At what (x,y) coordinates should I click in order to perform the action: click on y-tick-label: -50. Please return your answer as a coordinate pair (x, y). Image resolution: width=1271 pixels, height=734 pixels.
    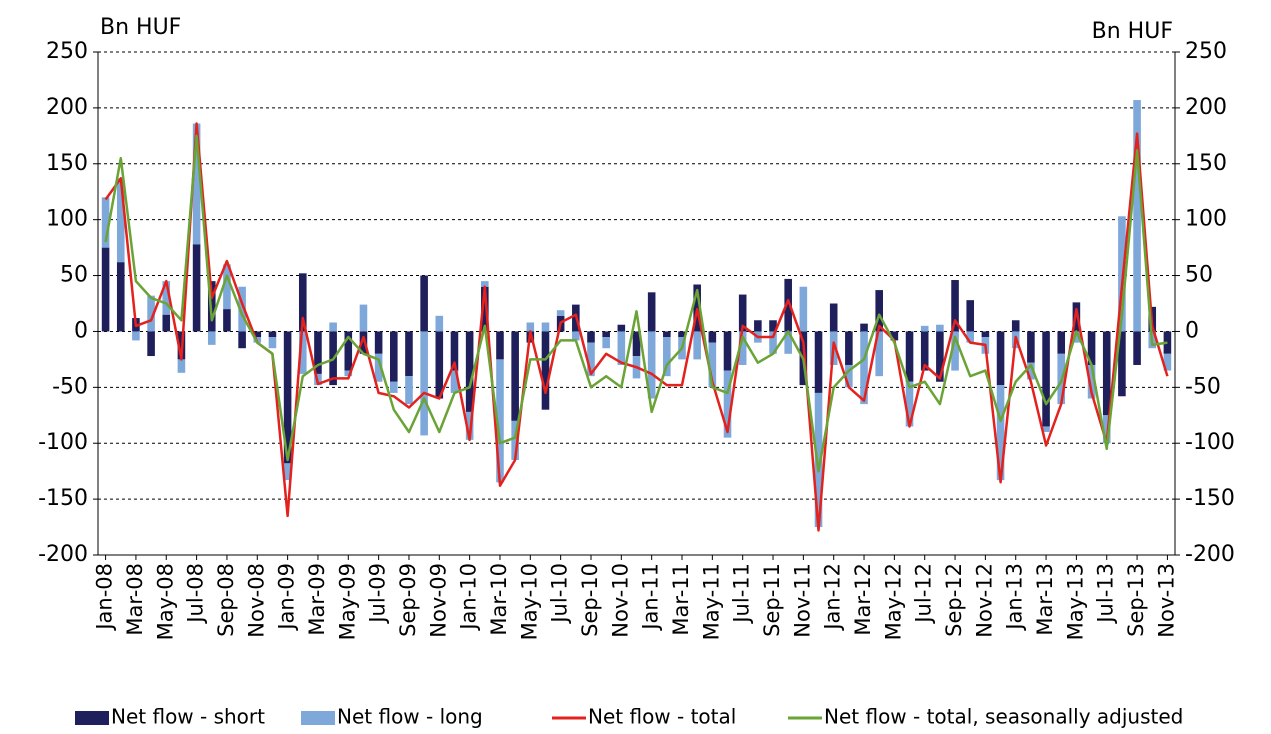
    Looking at the image, I should click on (70, 386).